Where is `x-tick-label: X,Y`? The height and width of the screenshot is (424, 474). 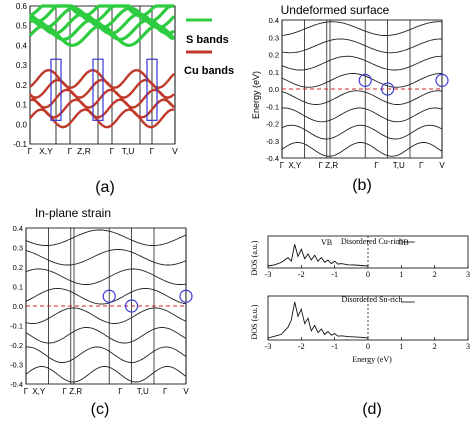
x-tick-label: X,Y is located at coordinates (295, 165).